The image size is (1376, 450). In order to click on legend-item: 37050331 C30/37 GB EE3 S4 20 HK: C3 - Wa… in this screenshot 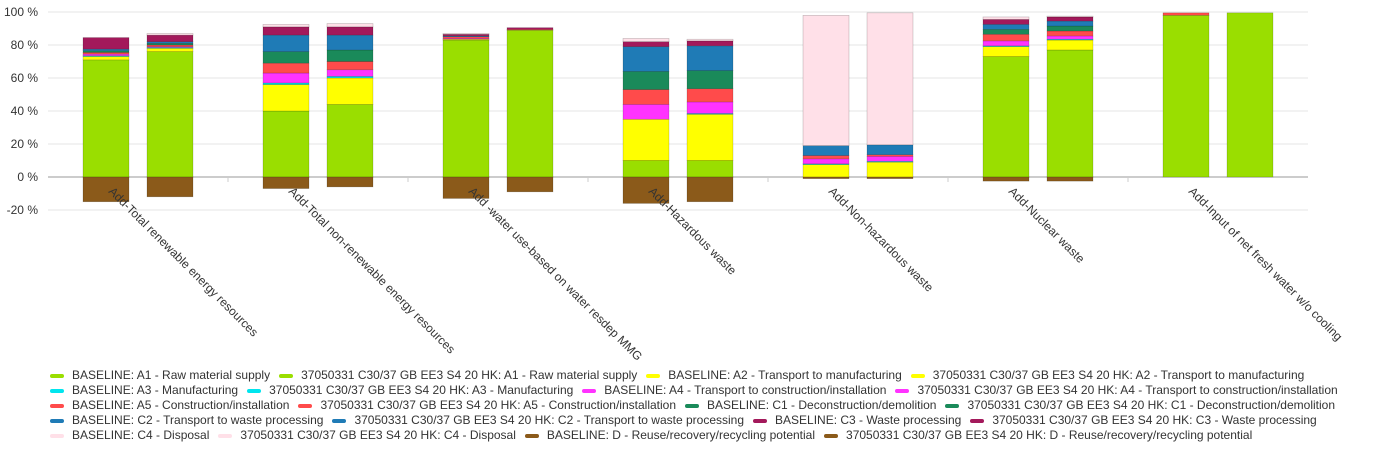, I will do `click(1143, 420)`.